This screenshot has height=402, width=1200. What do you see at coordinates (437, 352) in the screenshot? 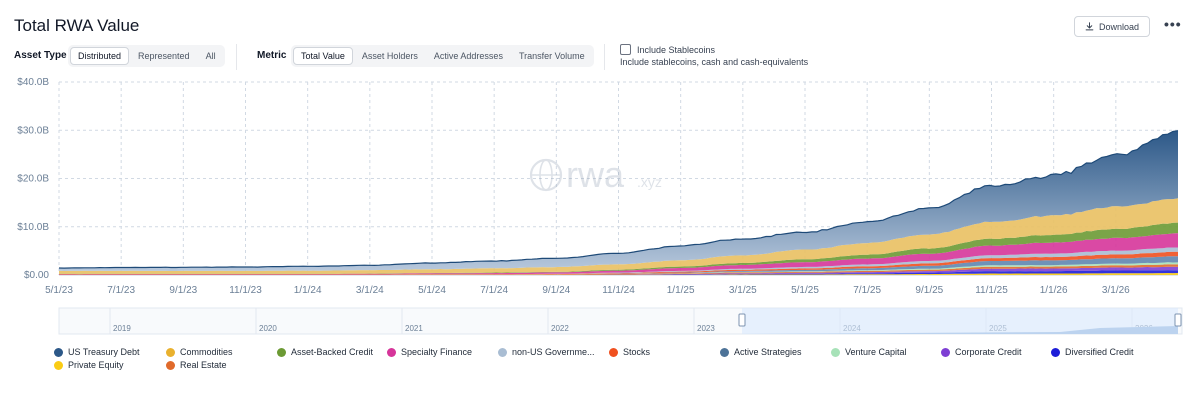
I see `legend-label: Specialty Finance` at bounding box center [437, 352].